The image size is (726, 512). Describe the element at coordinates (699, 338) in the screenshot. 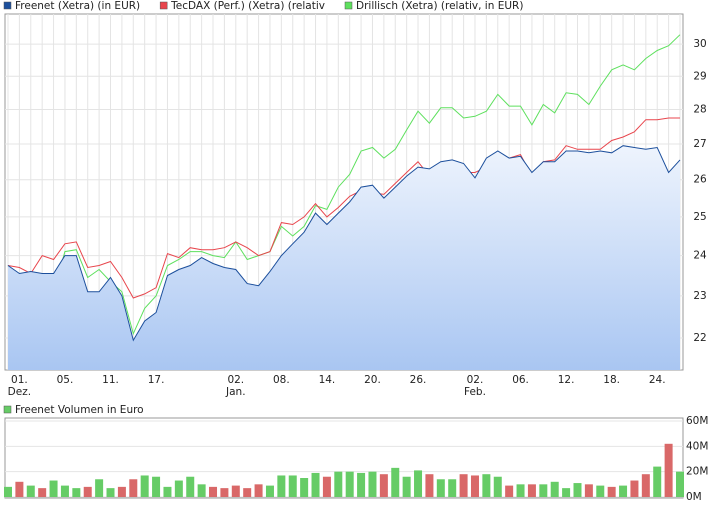

I see `y-tick-label: 22` at that location.